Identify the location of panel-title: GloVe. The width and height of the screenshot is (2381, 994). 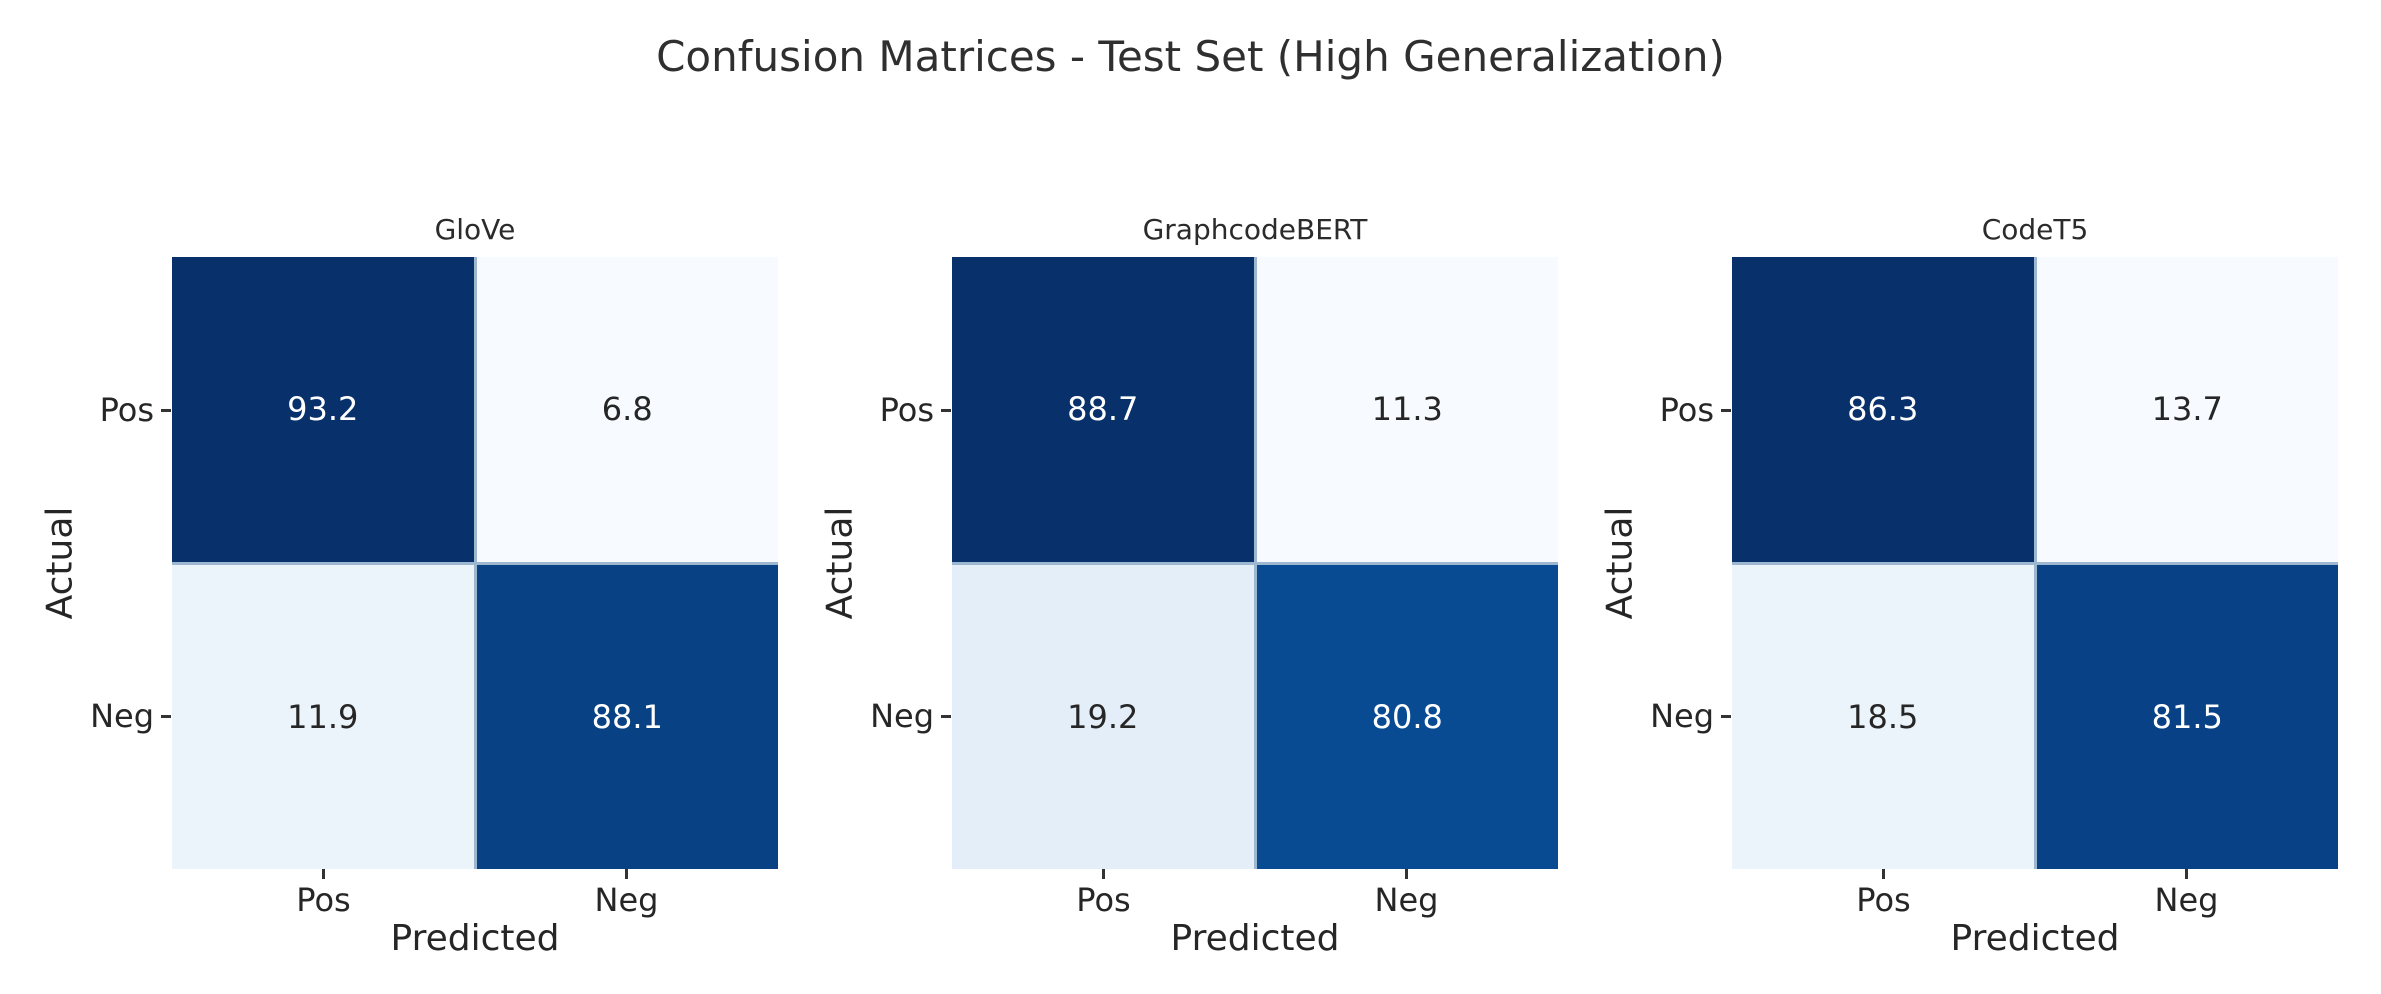
(475, 229).